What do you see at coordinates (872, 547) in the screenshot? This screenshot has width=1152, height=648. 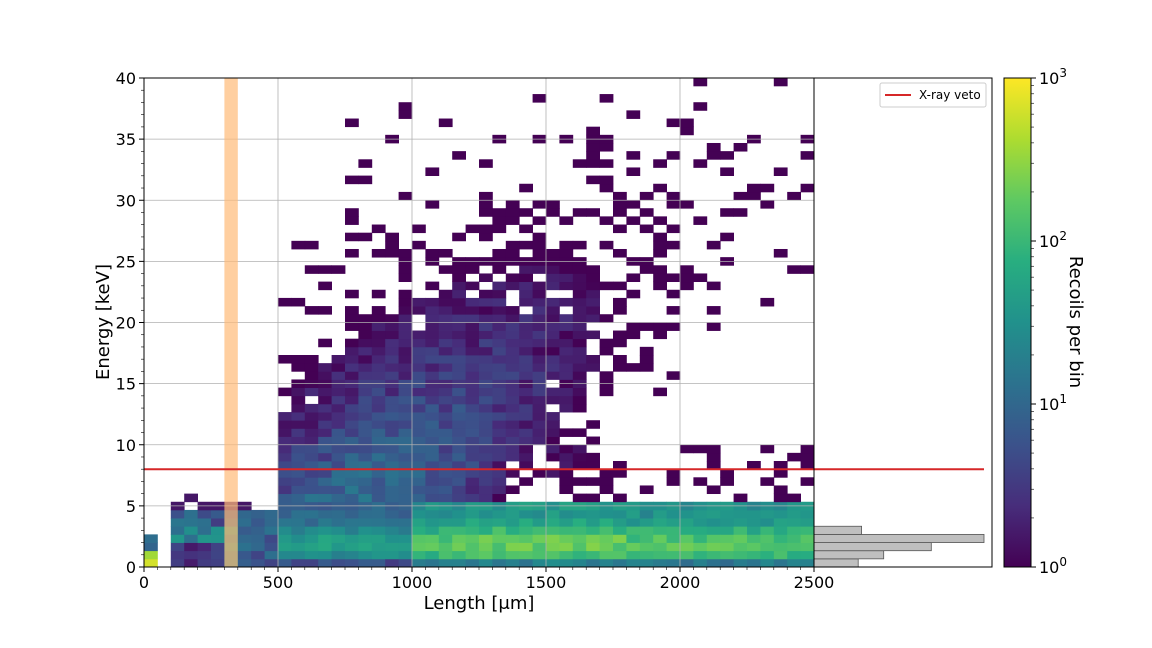 I see `histogram-bar` at bounding box center [872, 547].